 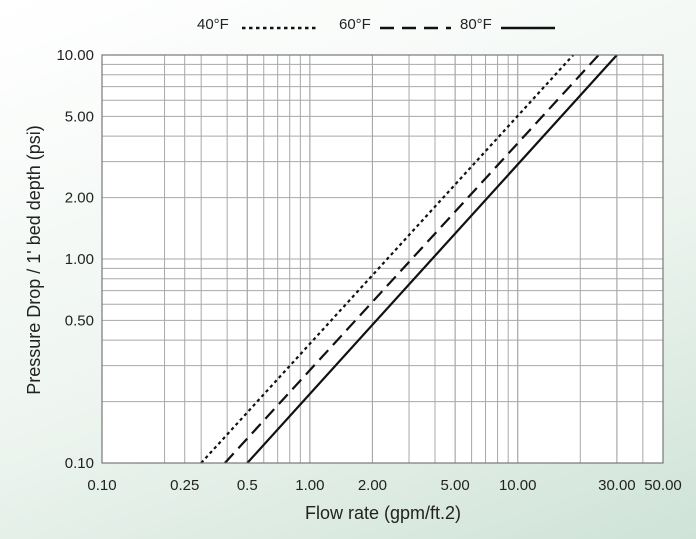 What do you see at coordinates (663, 485) in the screenshot?
I see `x-tick-label: 50.00` at bounding box center [663, 485].